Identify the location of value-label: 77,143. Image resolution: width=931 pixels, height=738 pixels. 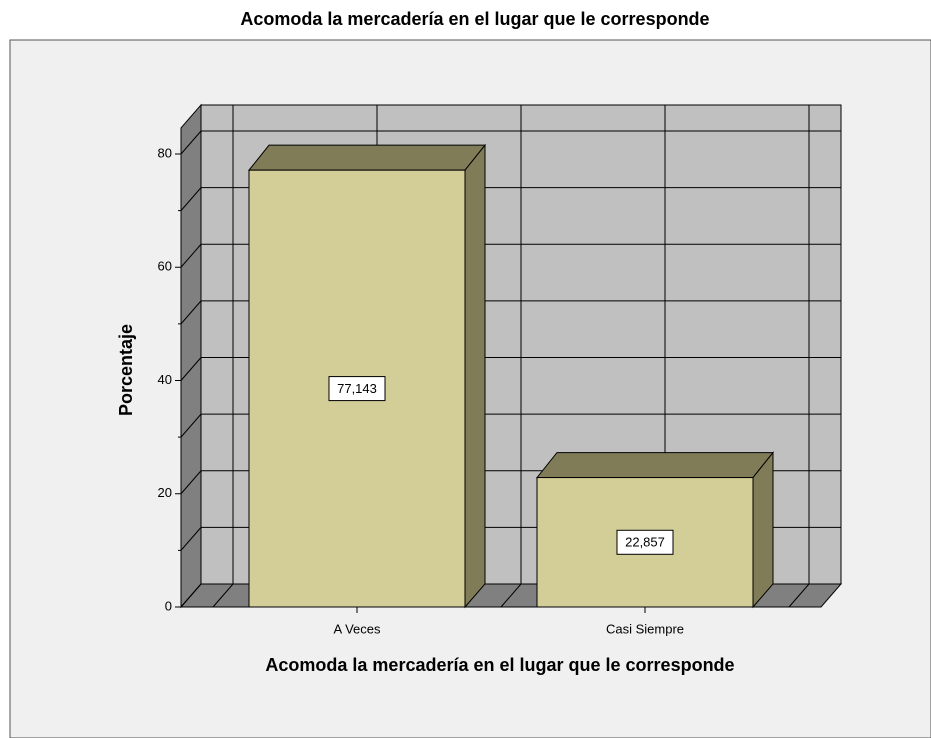
(357, 388).